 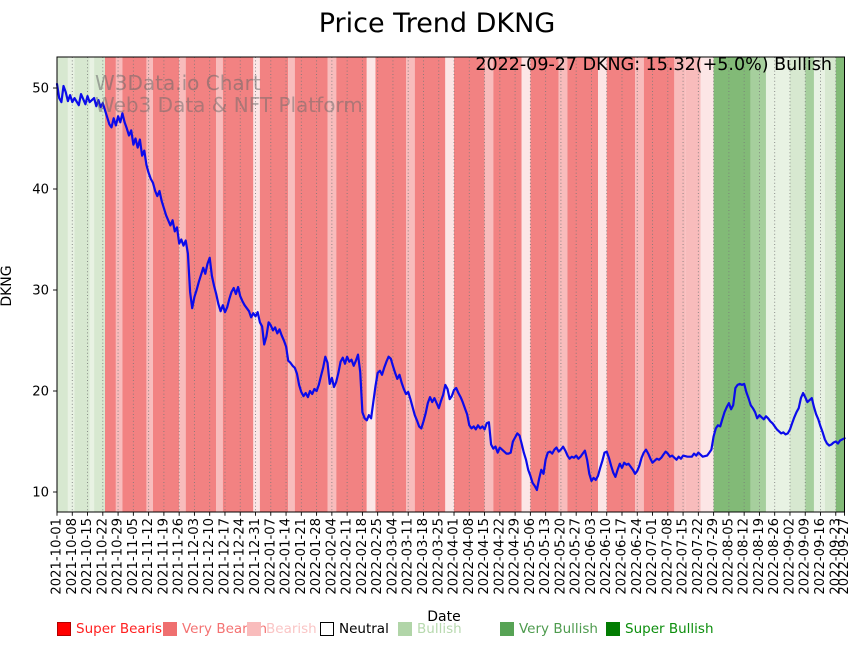 What do you see at coordinates (560, 556) in the screenshot?
I see `x-tick-label: 2022-05-20` at bounding box center [560, 556].